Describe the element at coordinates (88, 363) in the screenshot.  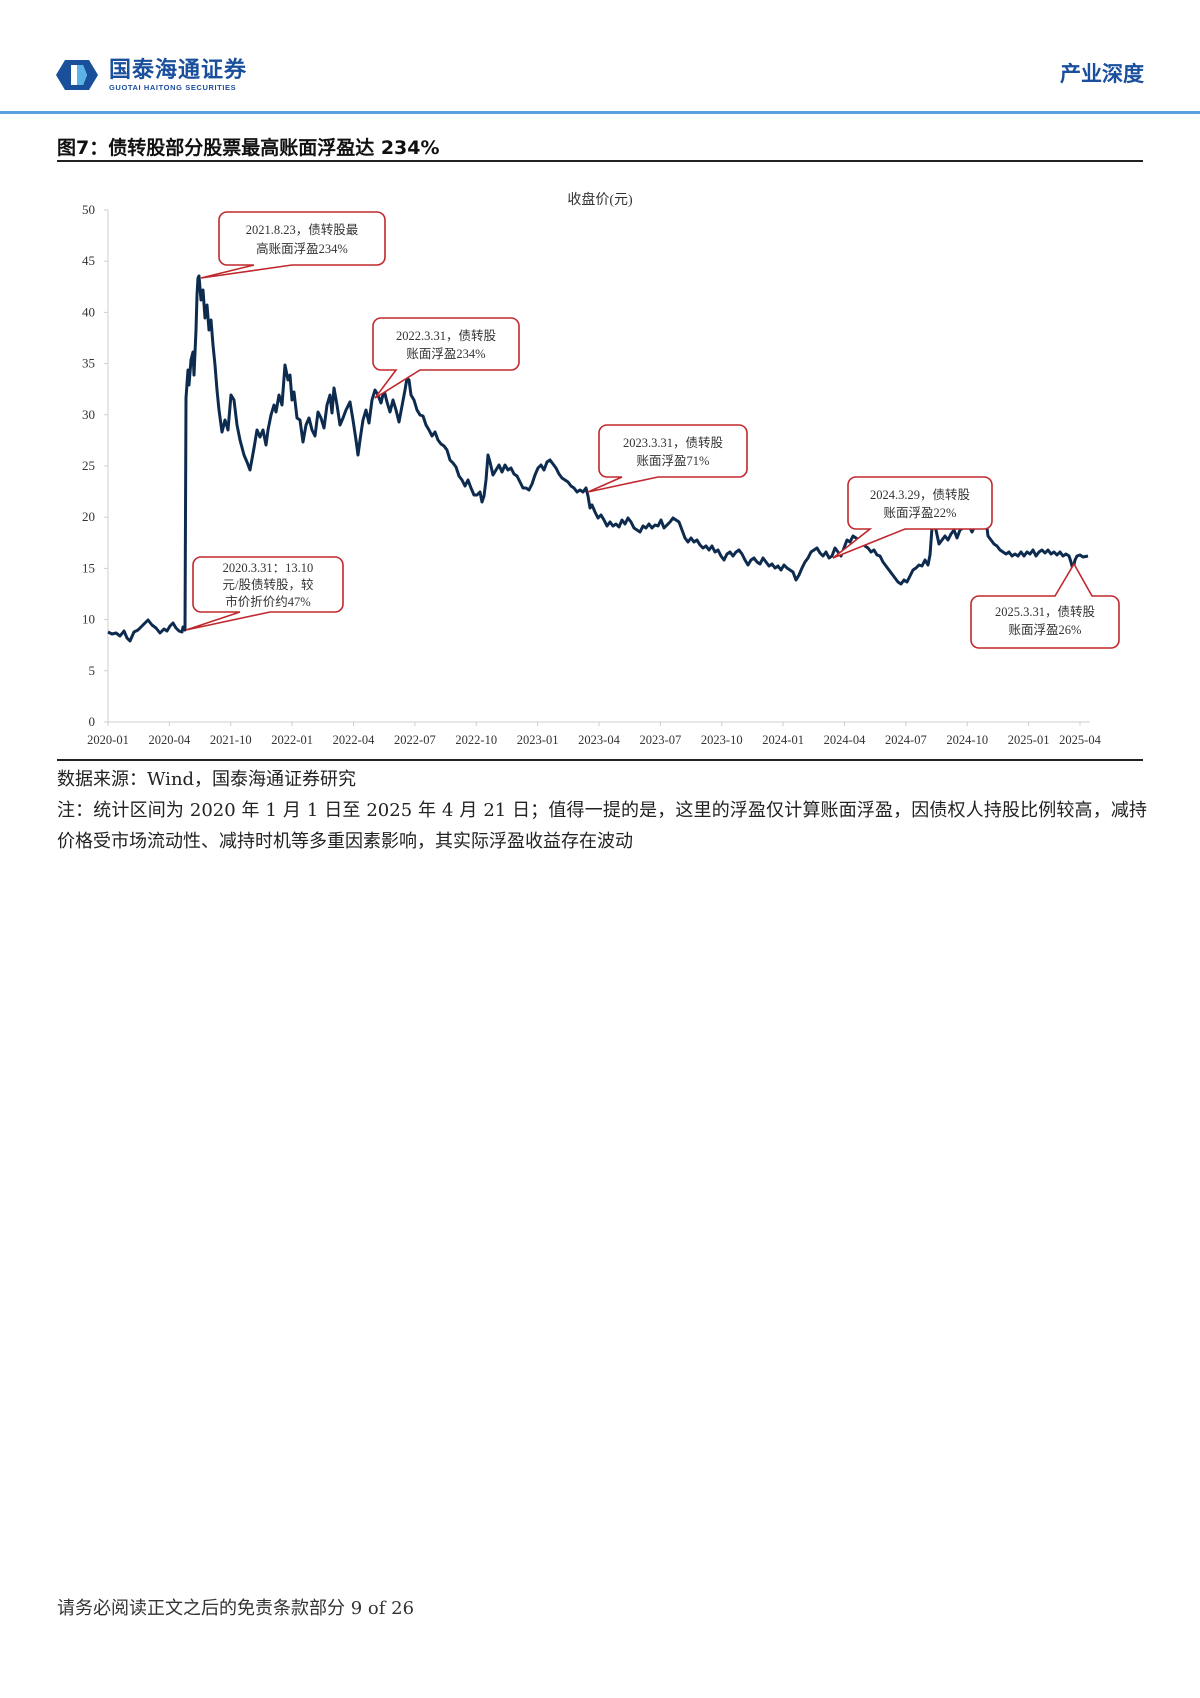
I see `y-tick-label: 35` at that location.